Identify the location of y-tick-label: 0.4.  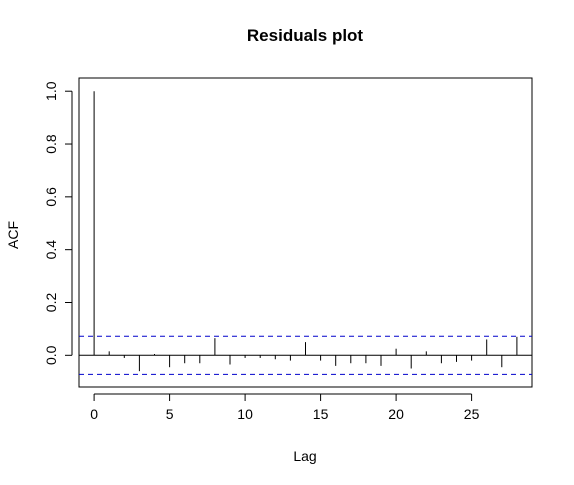
(51, 250).